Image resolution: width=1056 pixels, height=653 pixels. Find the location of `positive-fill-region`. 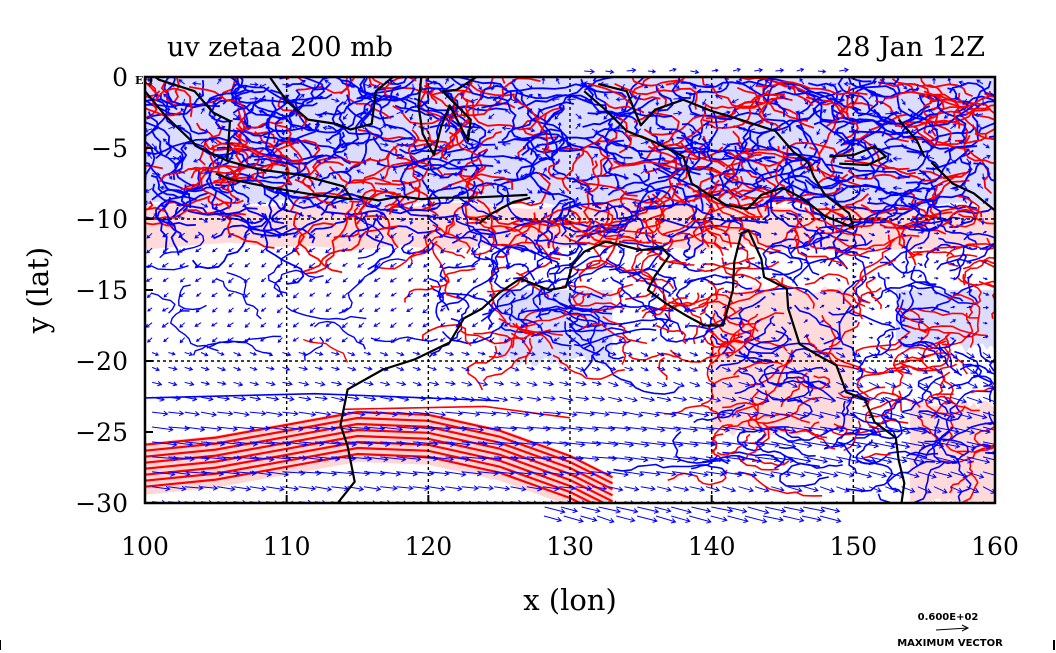

positive-fill-region is located at coordinates (570, 225).